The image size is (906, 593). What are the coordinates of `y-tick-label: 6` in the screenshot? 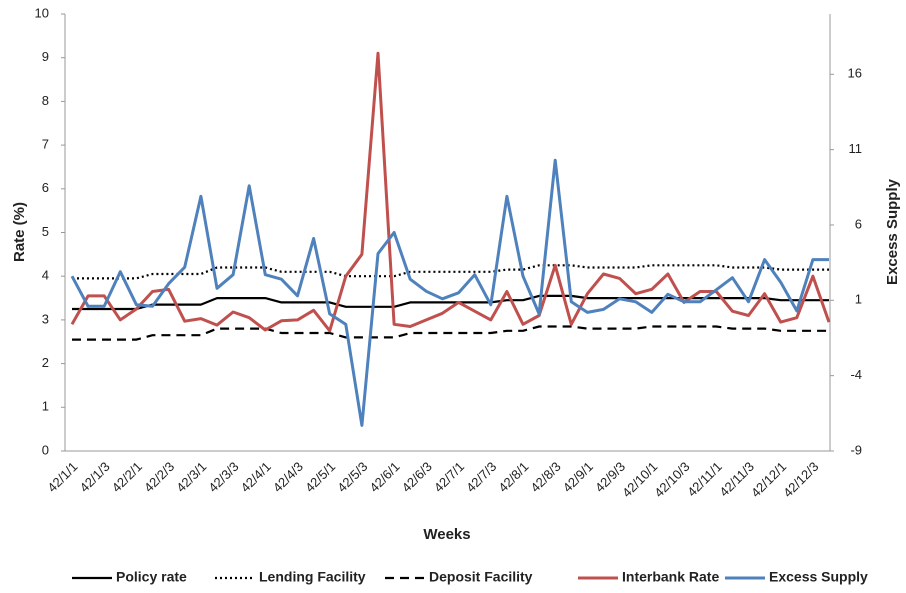 It's located at (45, 187).